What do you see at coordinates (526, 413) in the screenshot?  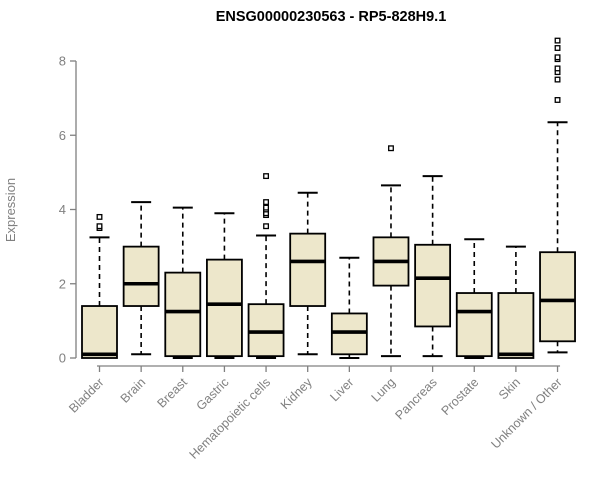 I see `x-category-label: Unknown / Other` at bounding box center [526, 413].